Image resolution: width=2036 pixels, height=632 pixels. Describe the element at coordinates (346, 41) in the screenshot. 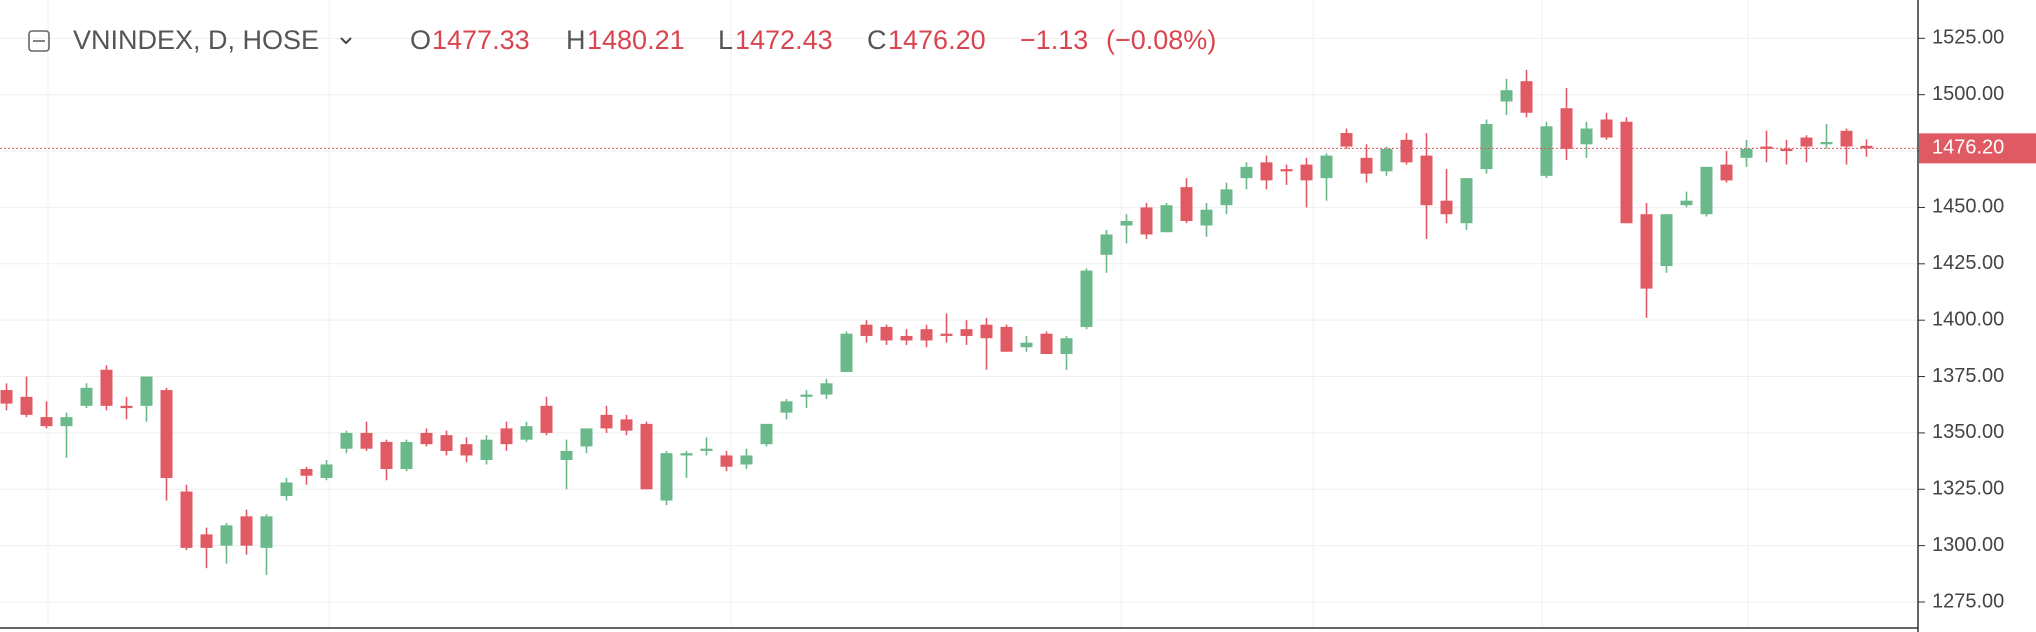

I see `symbol-dropdown` at that location.